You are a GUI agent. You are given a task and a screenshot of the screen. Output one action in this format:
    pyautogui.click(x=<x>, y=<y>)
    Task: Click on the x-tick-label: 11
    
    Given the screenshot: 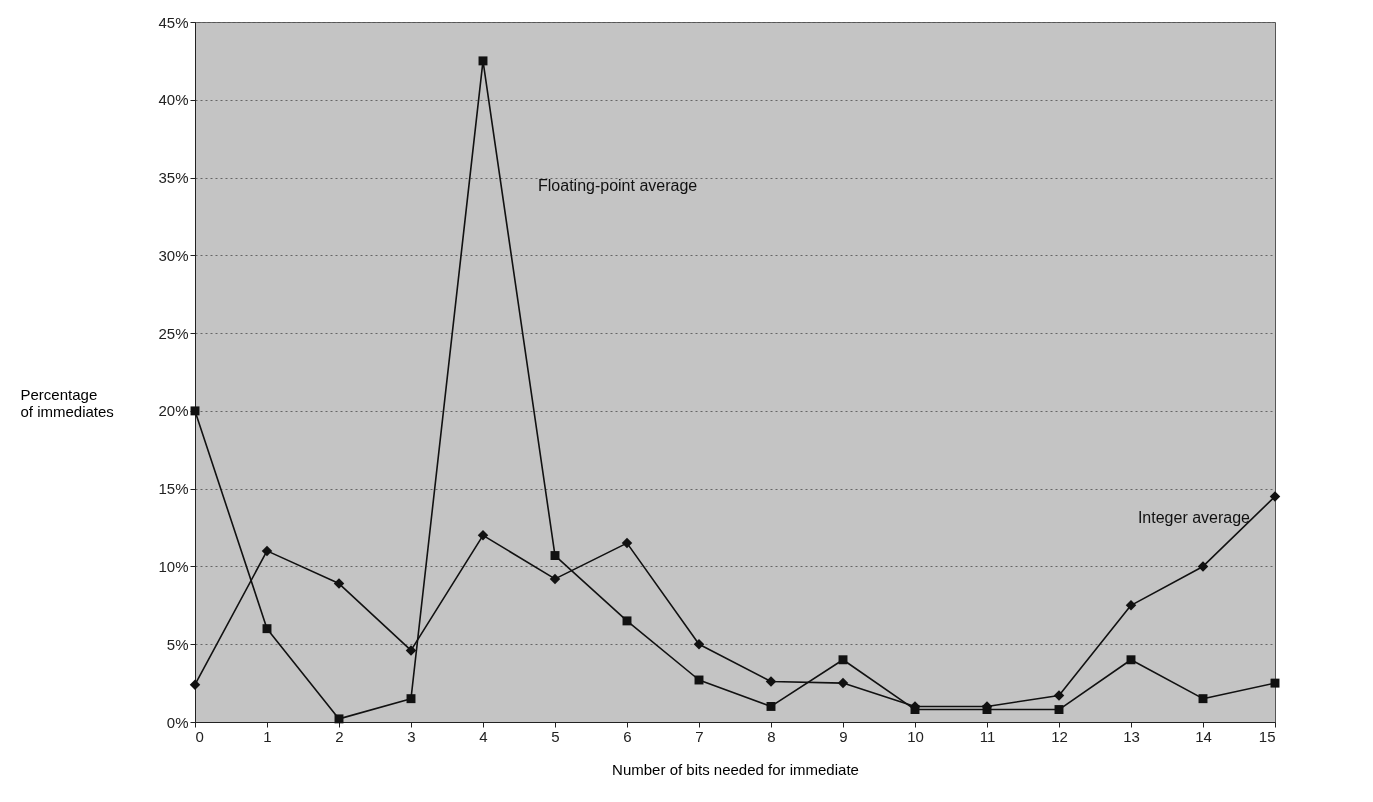 What is the action you would take?
    pyautogui.click(x=987, y=736)
    